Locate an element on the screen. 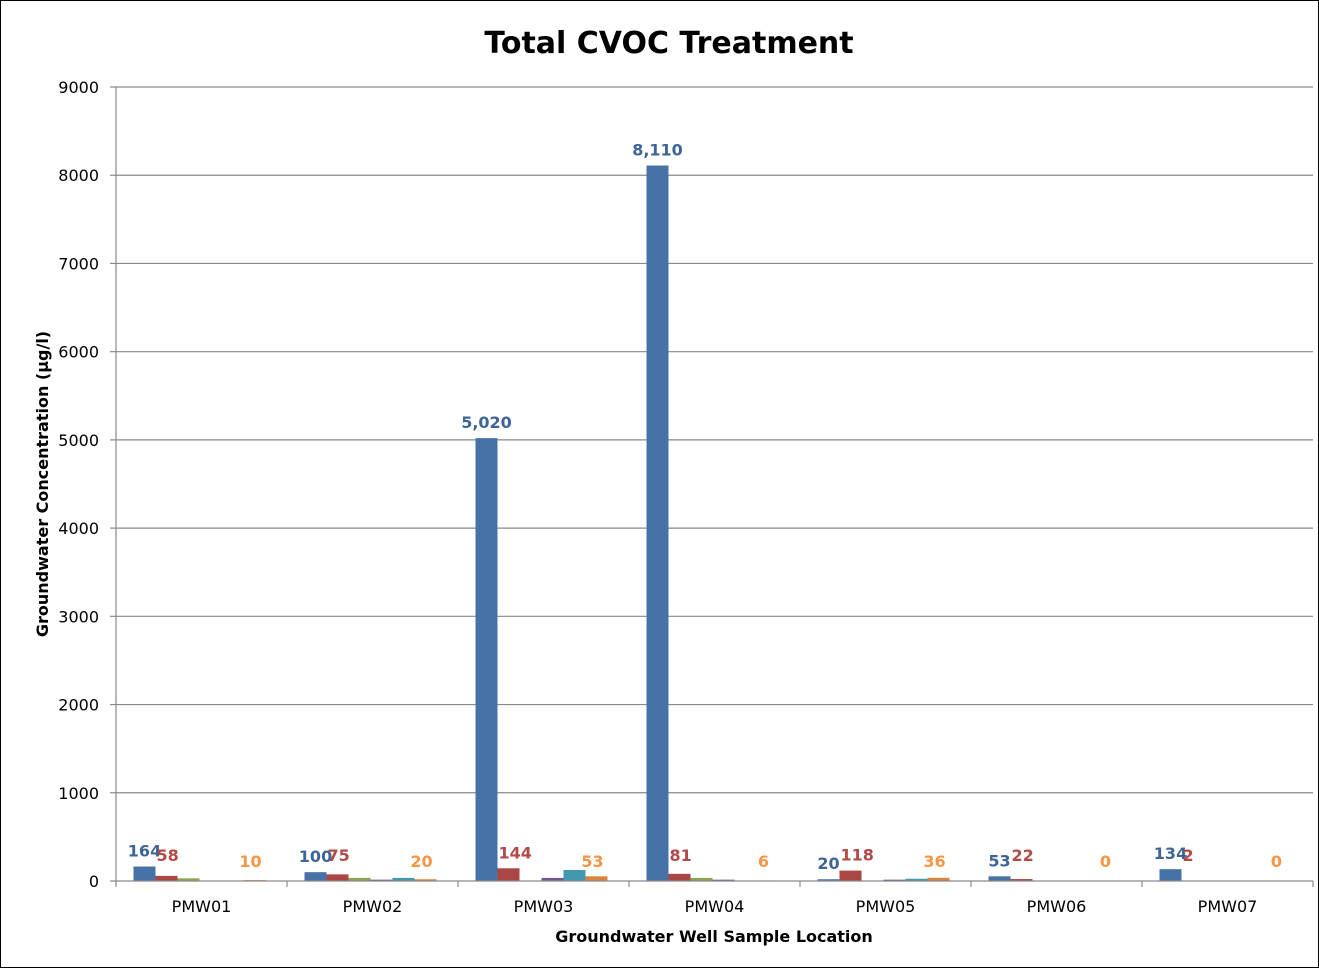  data-label: 134 is located at coordinates (1170, 853).